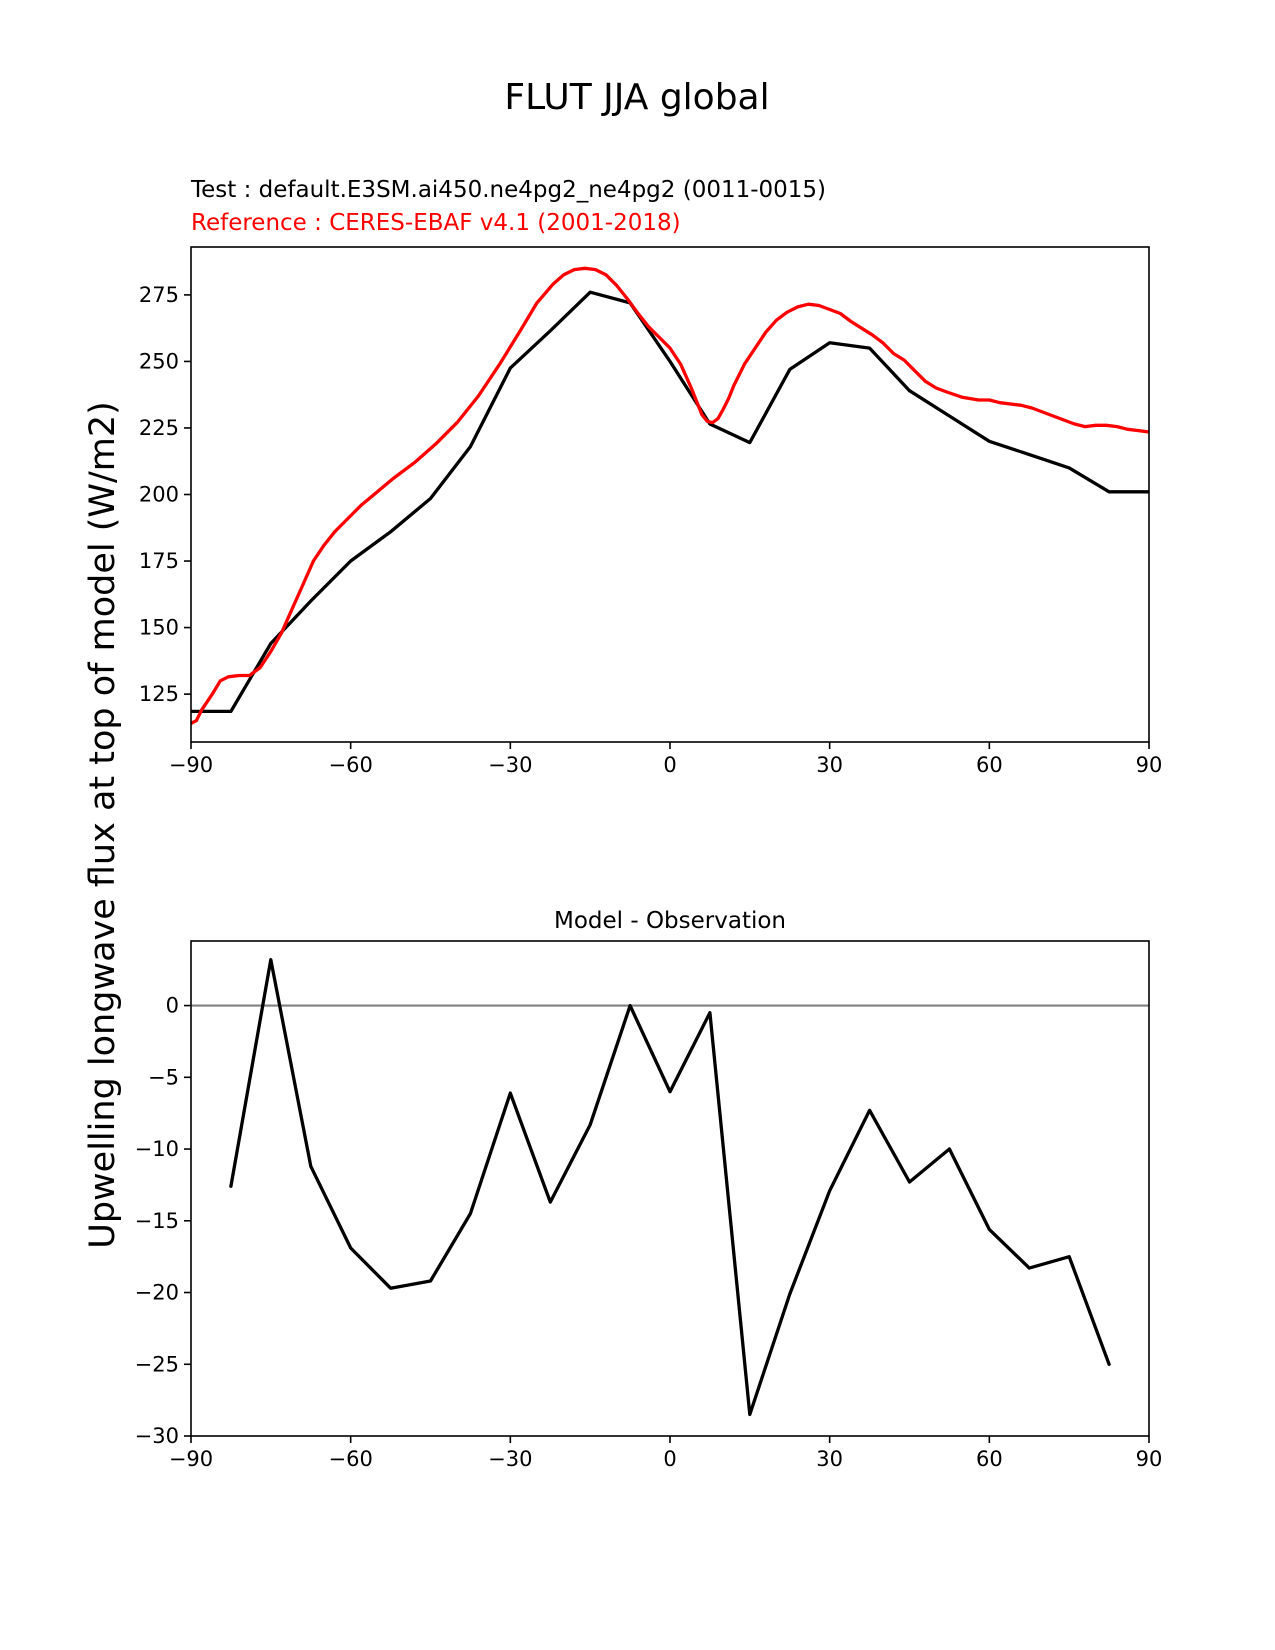 This screenshot has height=1650, width=1275. Describe the element at coordinates (670, 921) in the screenshot. I see `difference-title: Model - Observation` at that location.